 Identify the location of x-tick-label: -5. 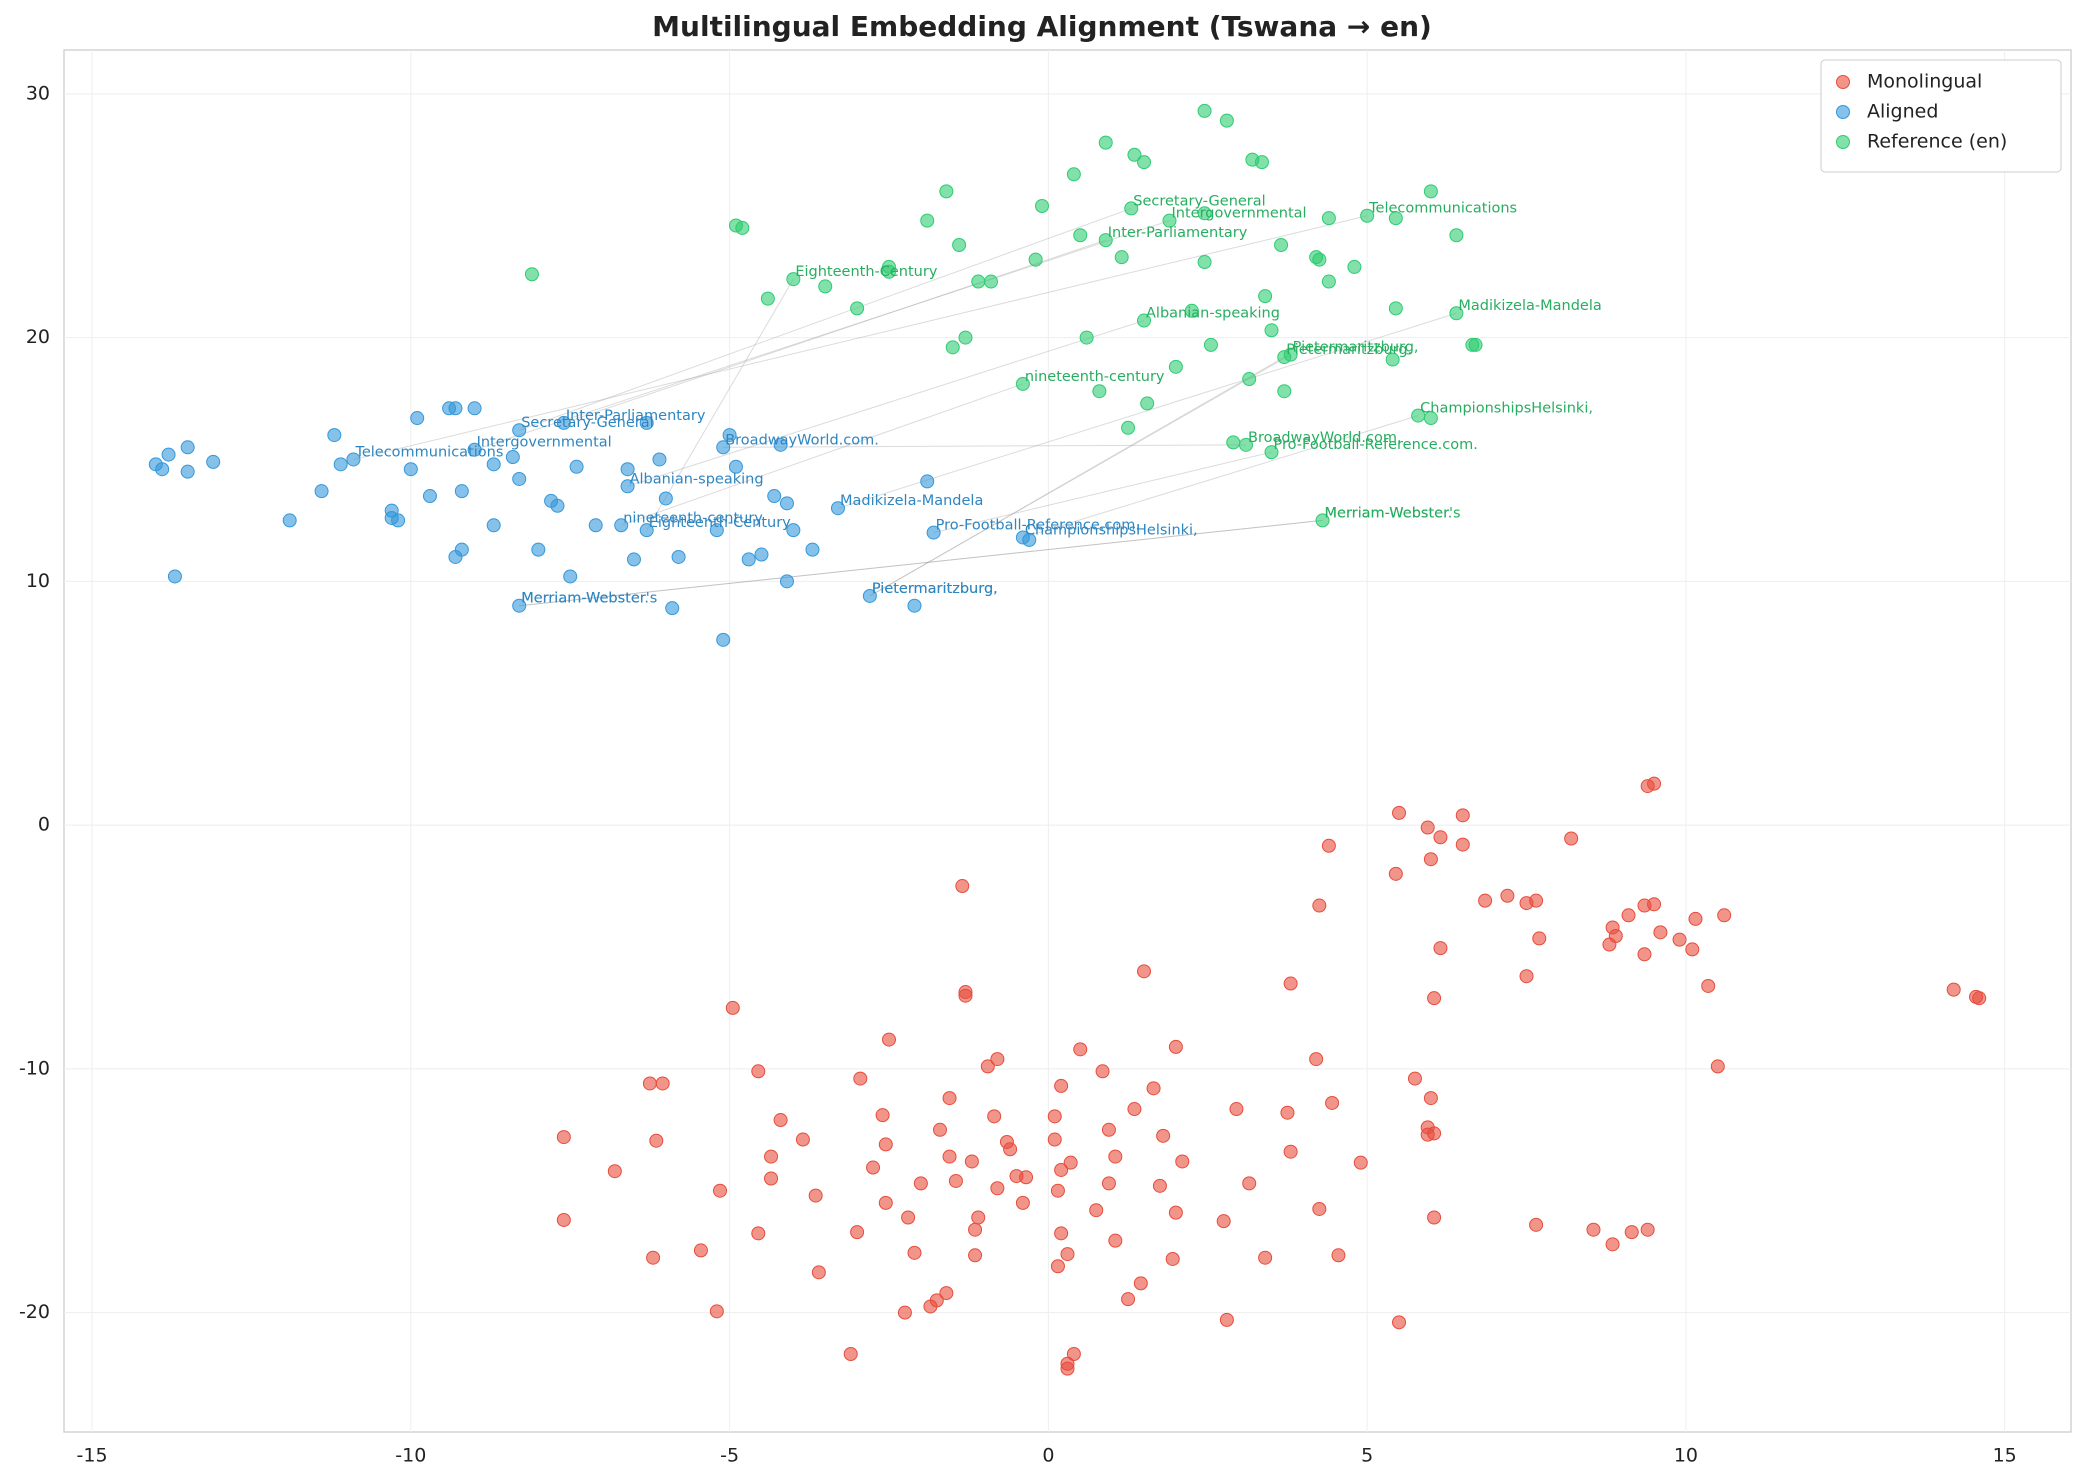
(729, 1456).